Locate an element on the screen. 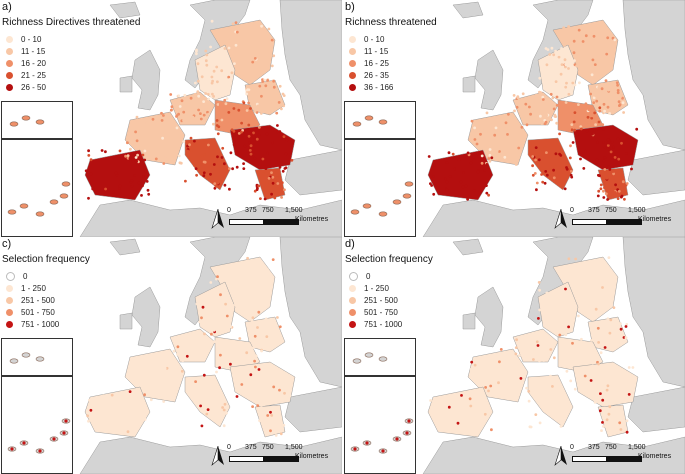 The height and width of the screenshot is (474, 685). legend-label: 1 - 250 is located at coordinates (376, 288).